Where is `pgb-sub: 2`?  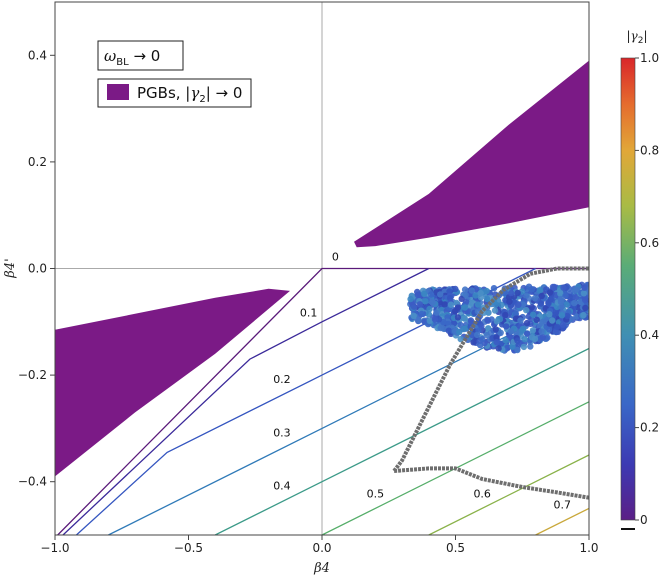 pgb-sub: 2 is located at coordinates (202, 99).